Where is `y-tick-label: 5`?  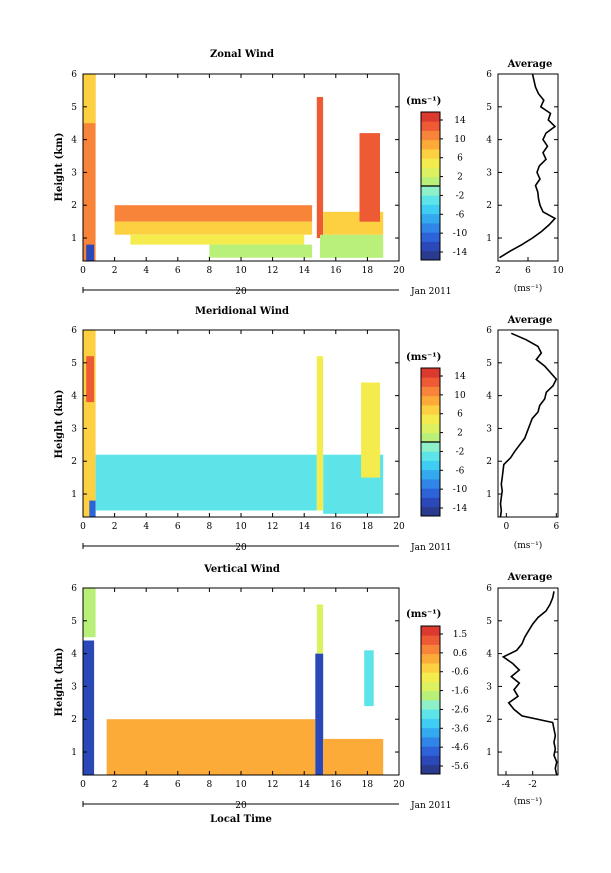
y-tick-label: 5 is located at coordinates (74, 364).